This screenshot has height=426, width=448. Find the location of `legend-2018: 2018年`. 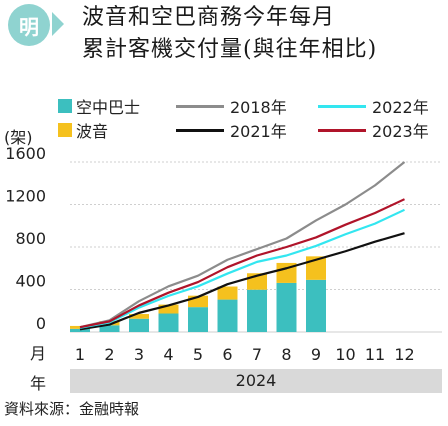

legend-2018: 2018年 is located at coordinates (231, 106).